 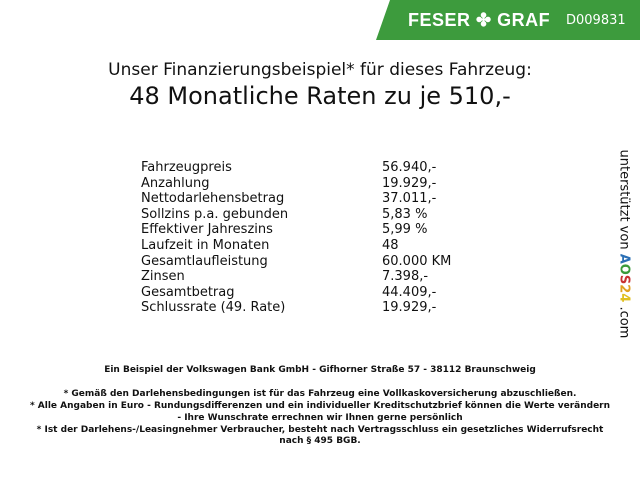 What do you see at coordinates (301, 230) in the screenshot?
I see `table-row: Effektiver Jahreszins 5,99 %` at bounding box center [301, 230].